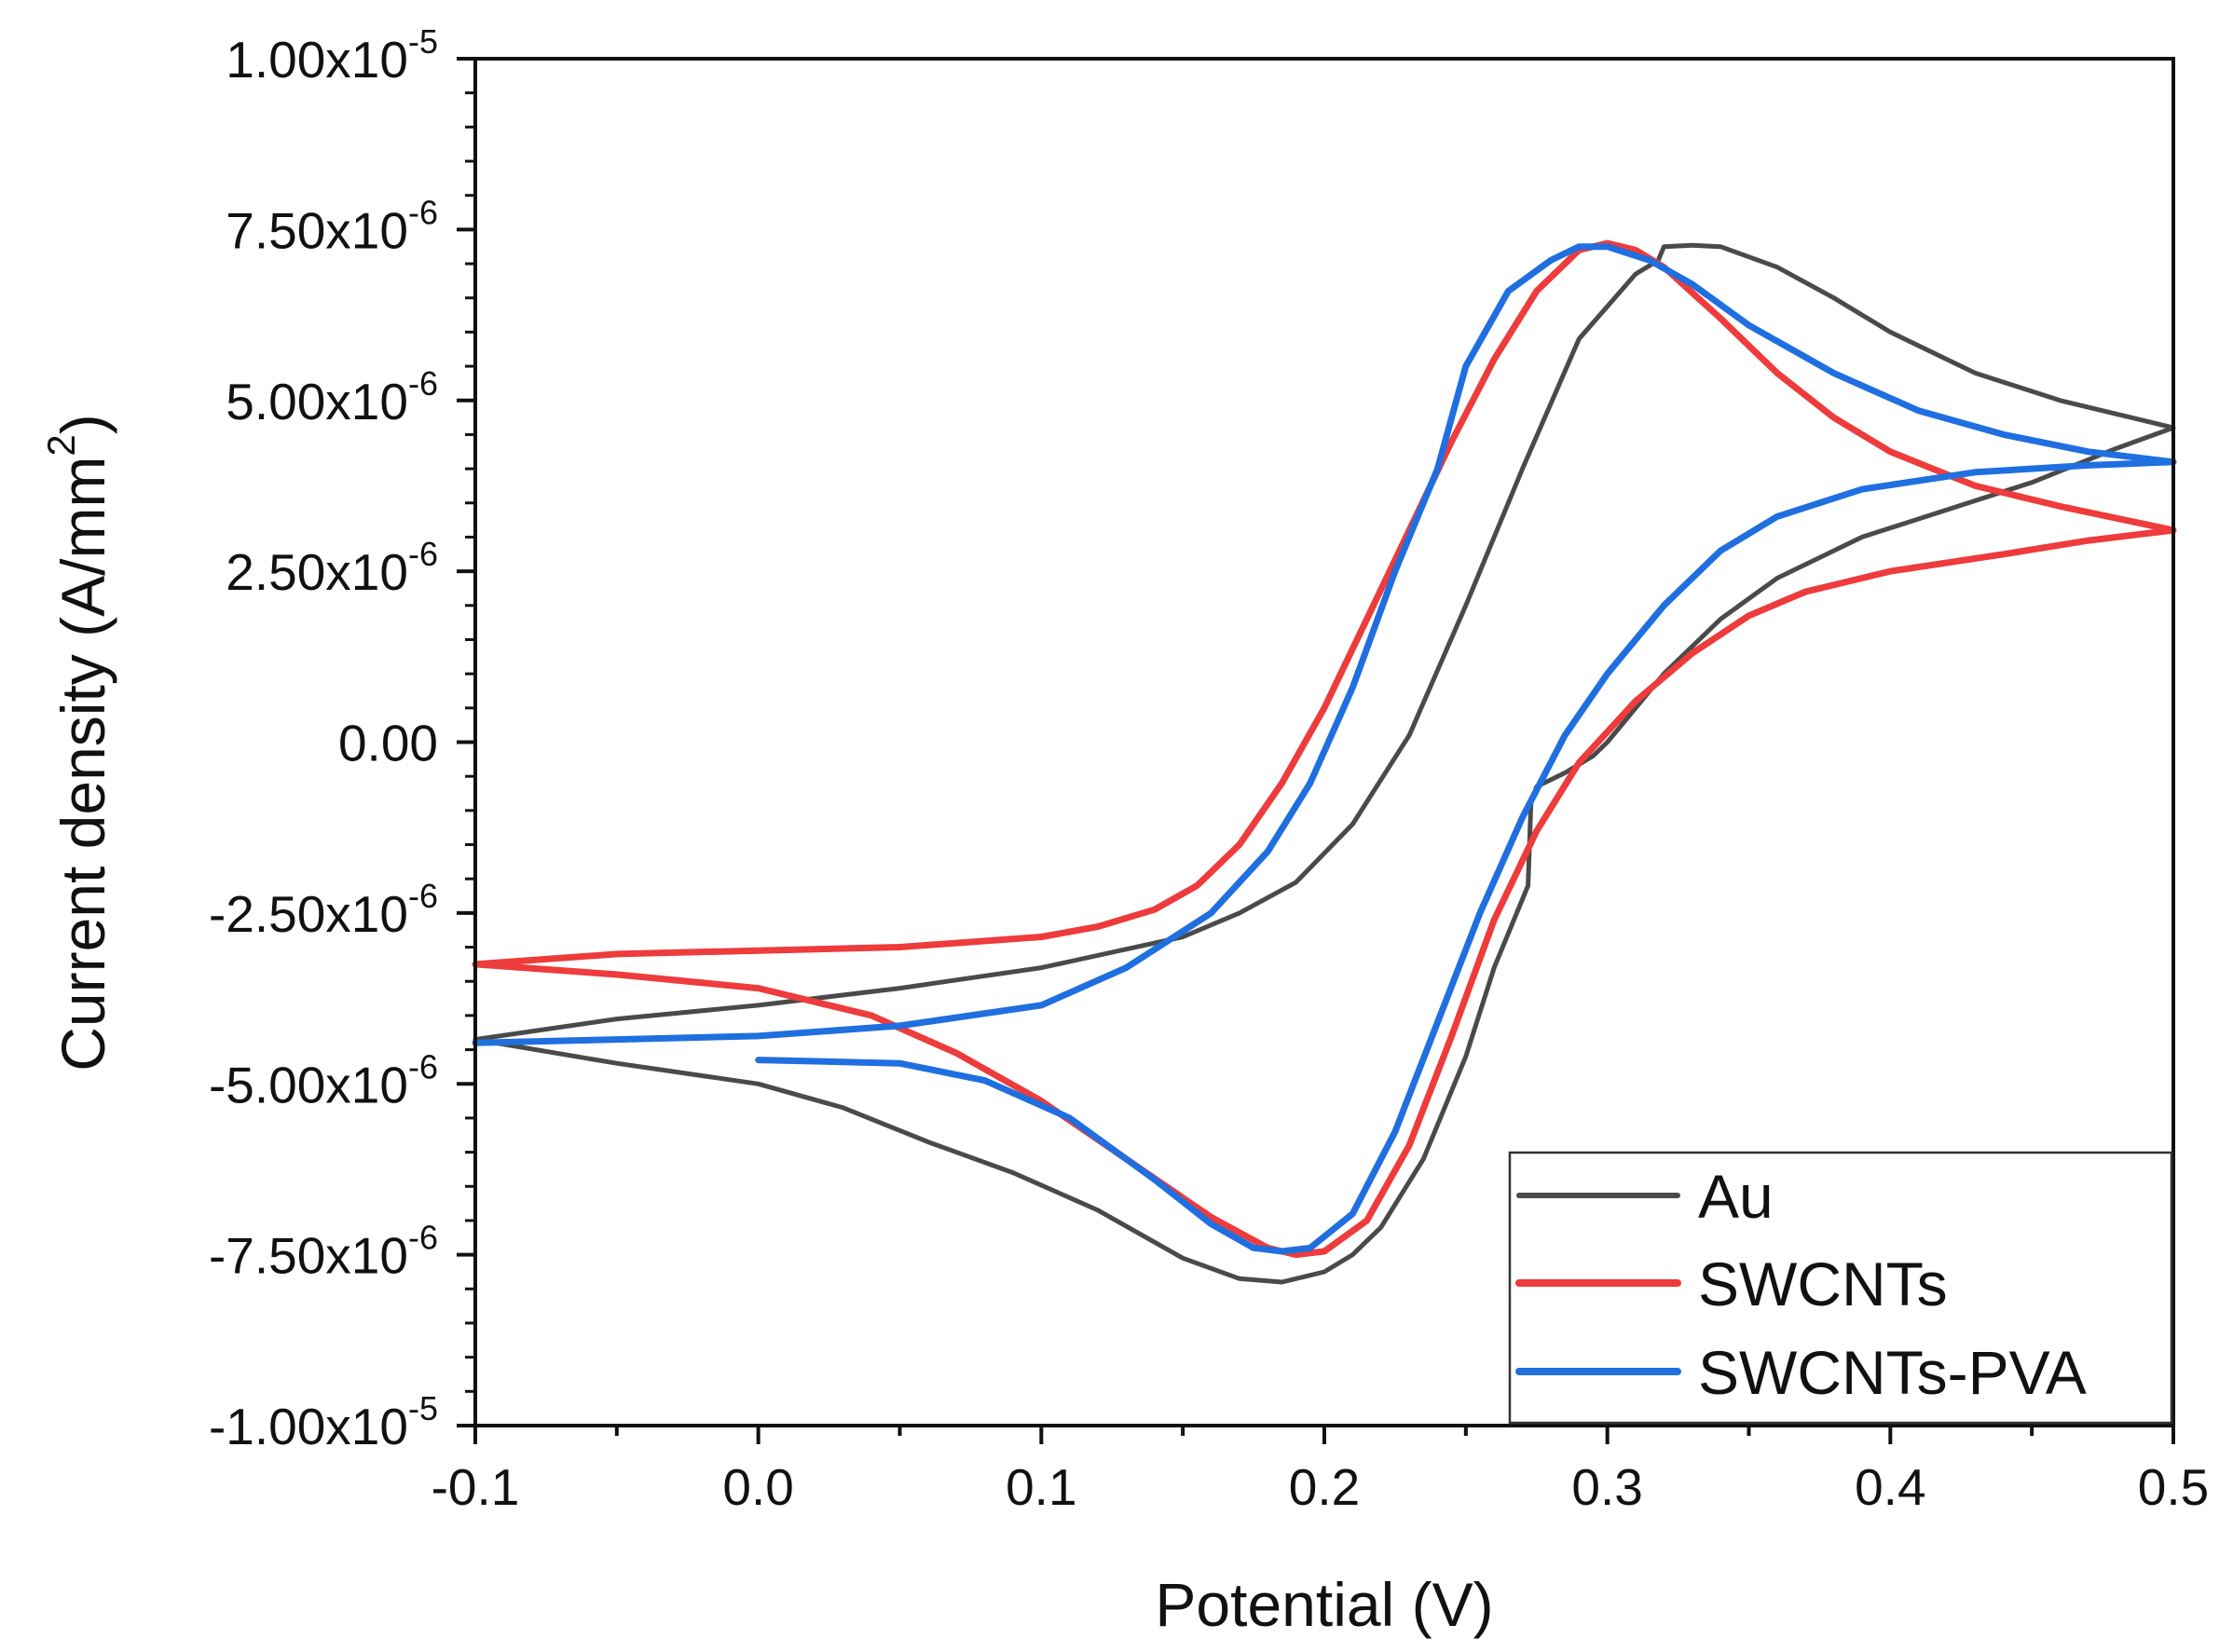 The image size is (2233, 1652). I want to click on legend-label-swcnts: SWCNTs, so click(1823, 1283).